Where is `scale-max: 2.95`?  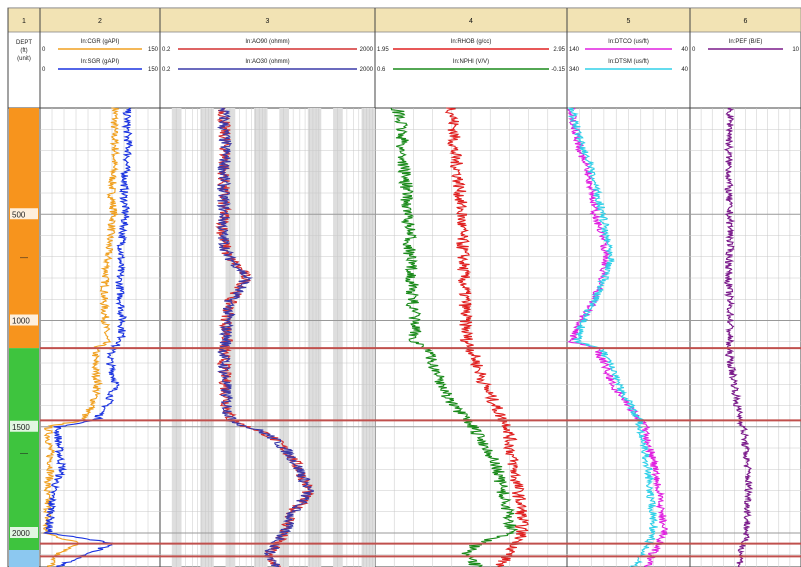 scale-max: 2.95 is located at coordinates (559, 50).